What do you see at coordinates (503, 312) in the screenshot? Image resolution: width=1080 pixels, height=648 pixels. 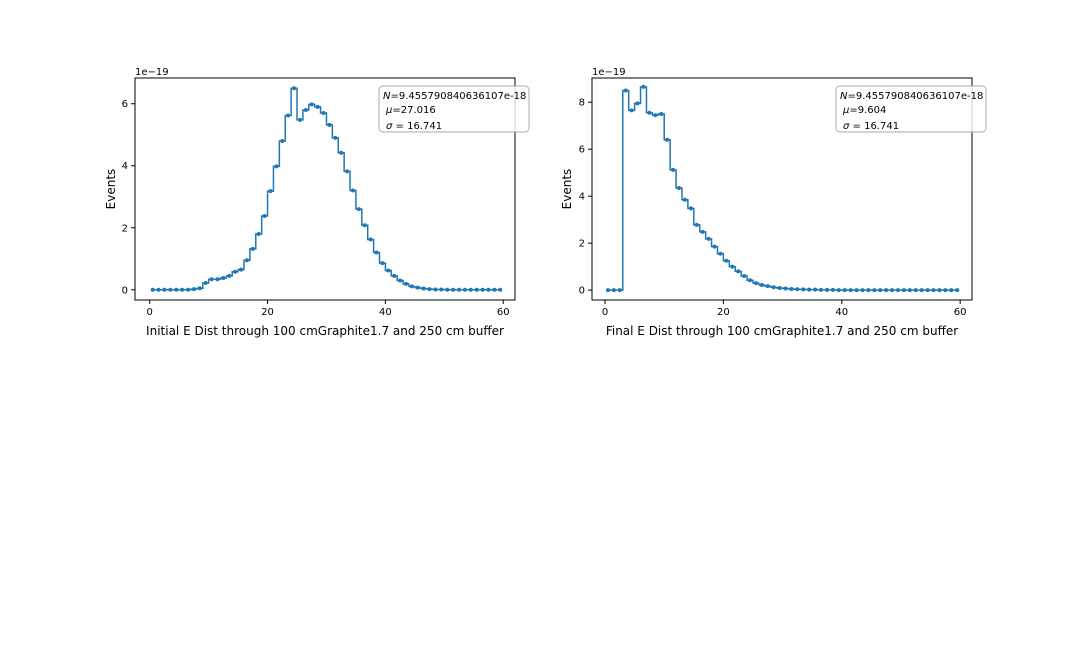 I see `x-tick-label: 60` at bounding box center [503, 312].